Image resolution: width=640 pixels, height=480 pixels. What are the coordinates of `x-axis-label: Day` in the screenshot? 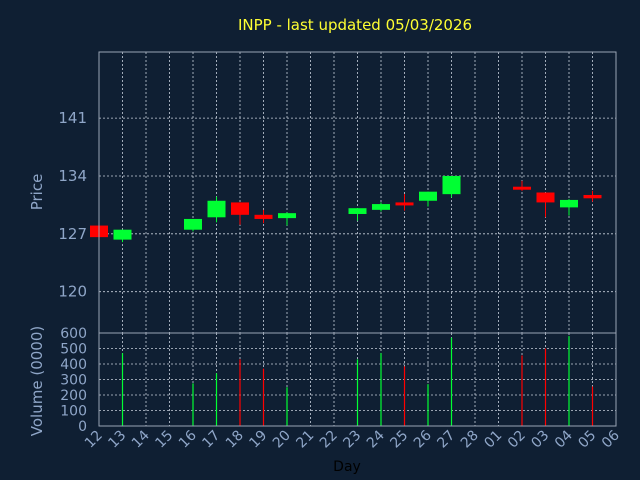 It's located at (347, 467).